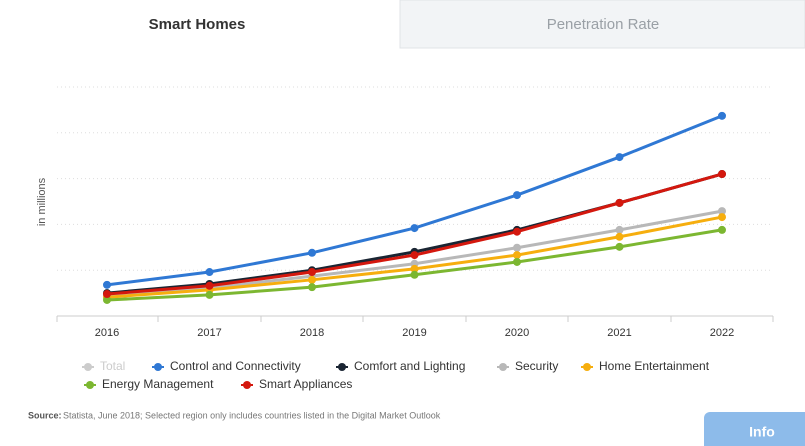 This screenshot has height=446, width=805. I want to click on x-tick-label: 2019, so click(414, 333).